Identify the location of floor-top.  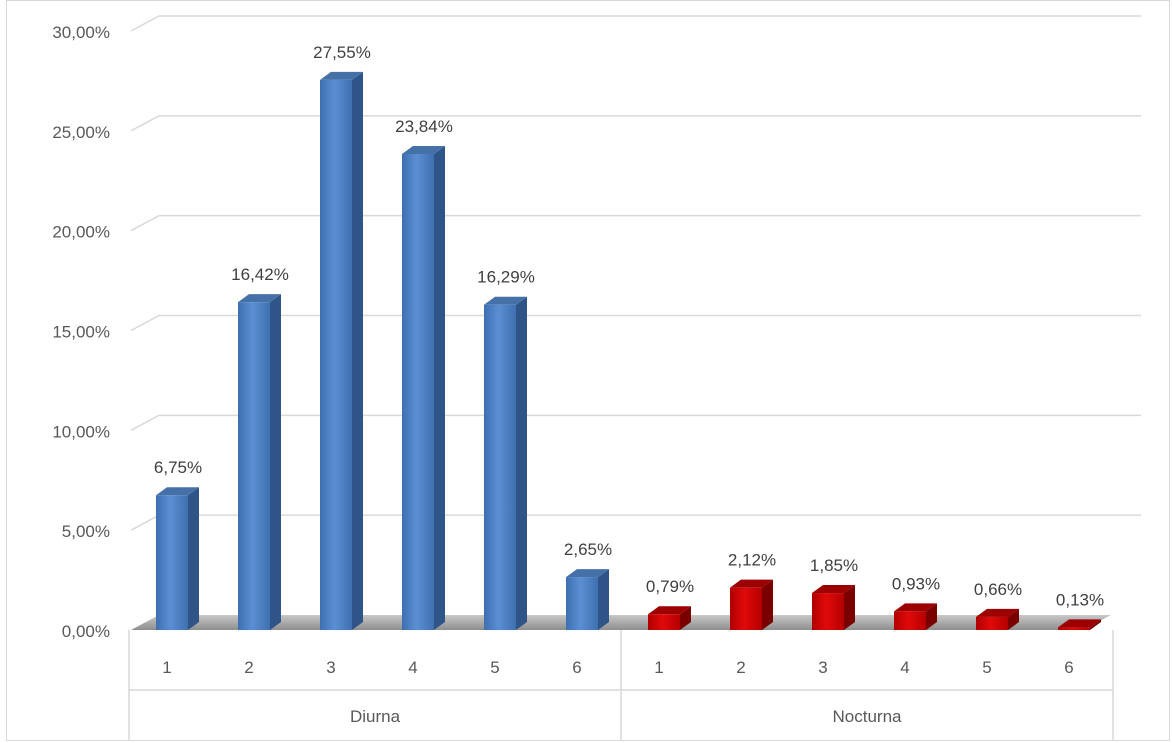
(621, 622).